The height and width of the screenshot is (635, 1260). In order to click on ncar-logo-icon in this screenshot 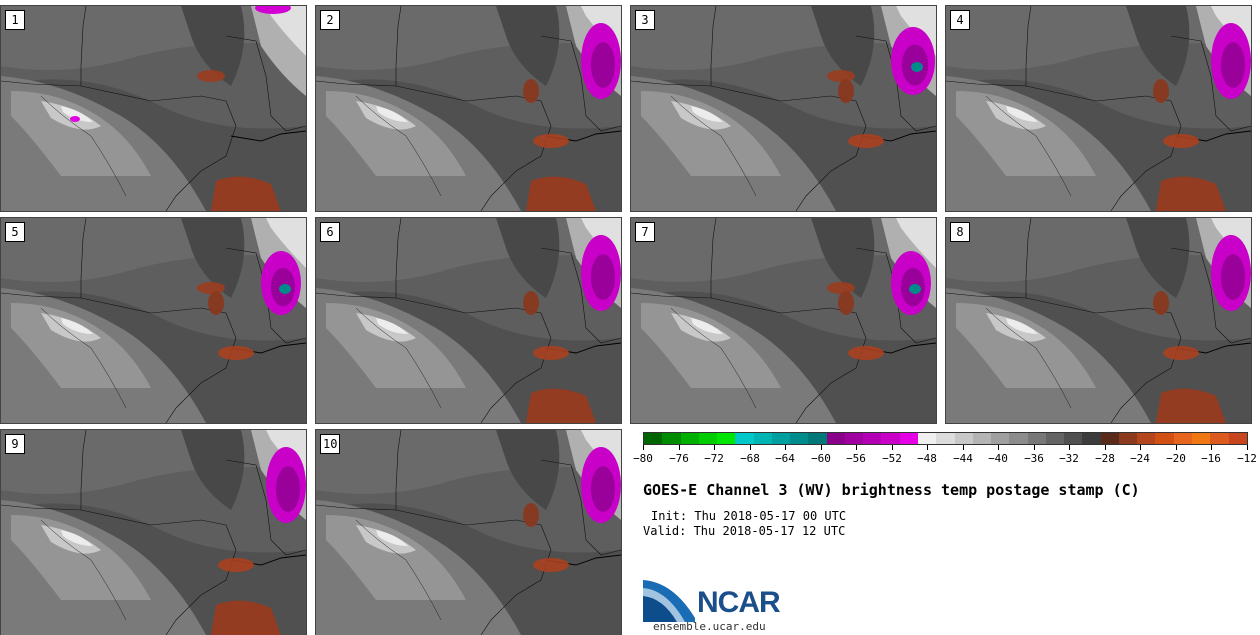, I will do `click(669, 601)`.